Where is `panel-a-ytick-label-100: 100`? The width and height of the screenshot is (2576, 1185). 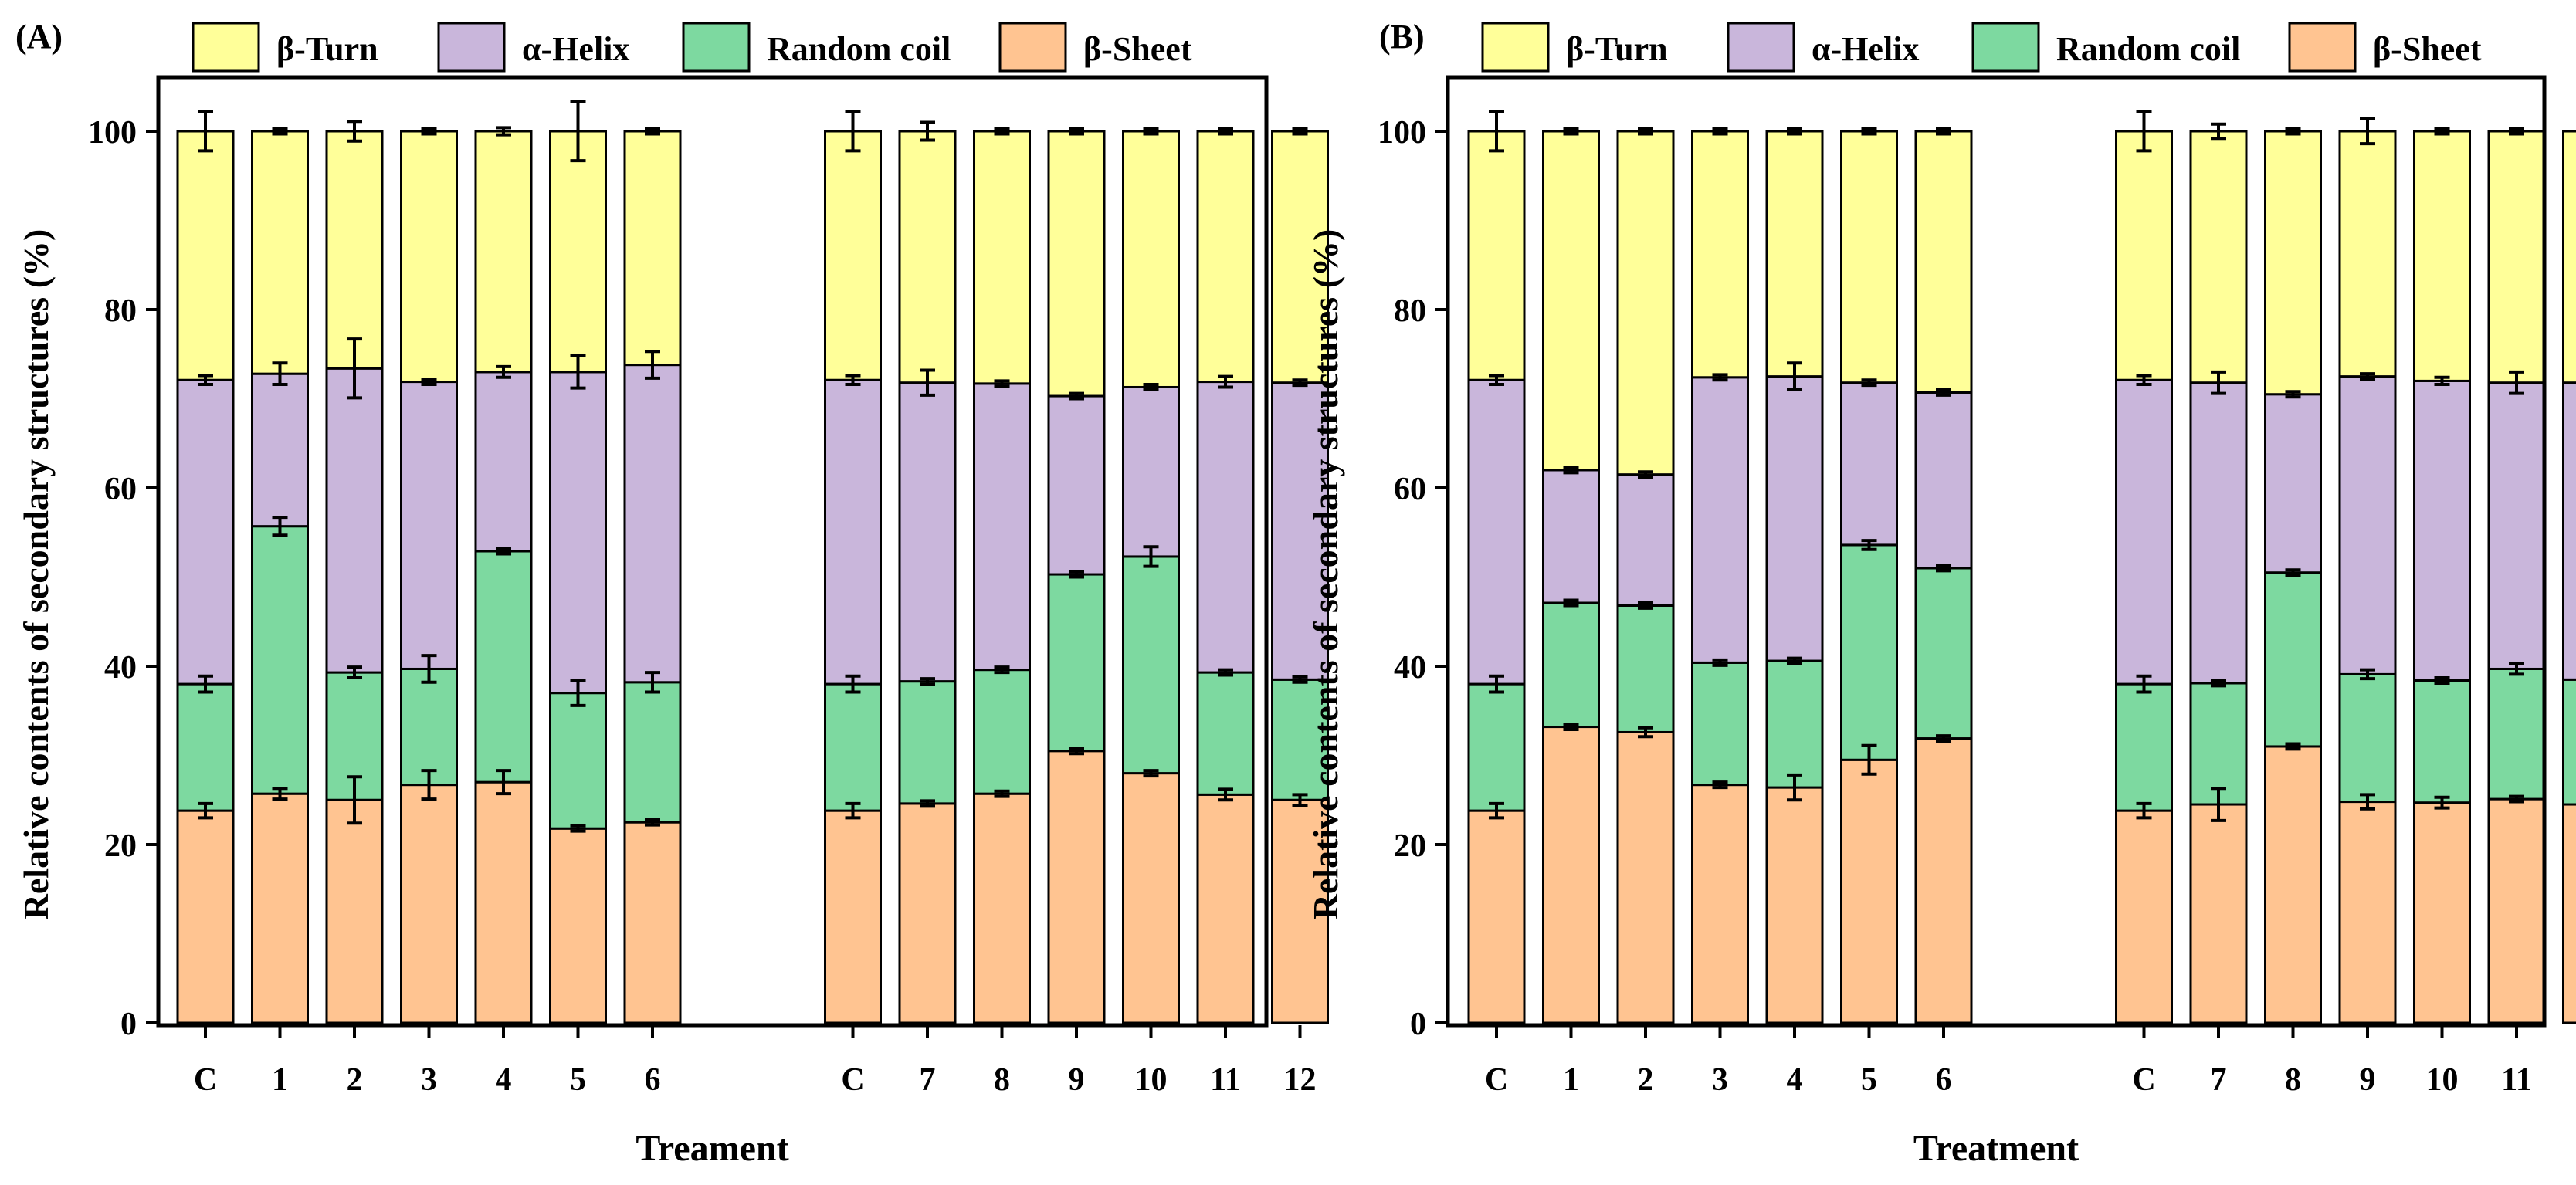 panel-a-ytick-label-100: 100 is located at coordinates (112, 133).